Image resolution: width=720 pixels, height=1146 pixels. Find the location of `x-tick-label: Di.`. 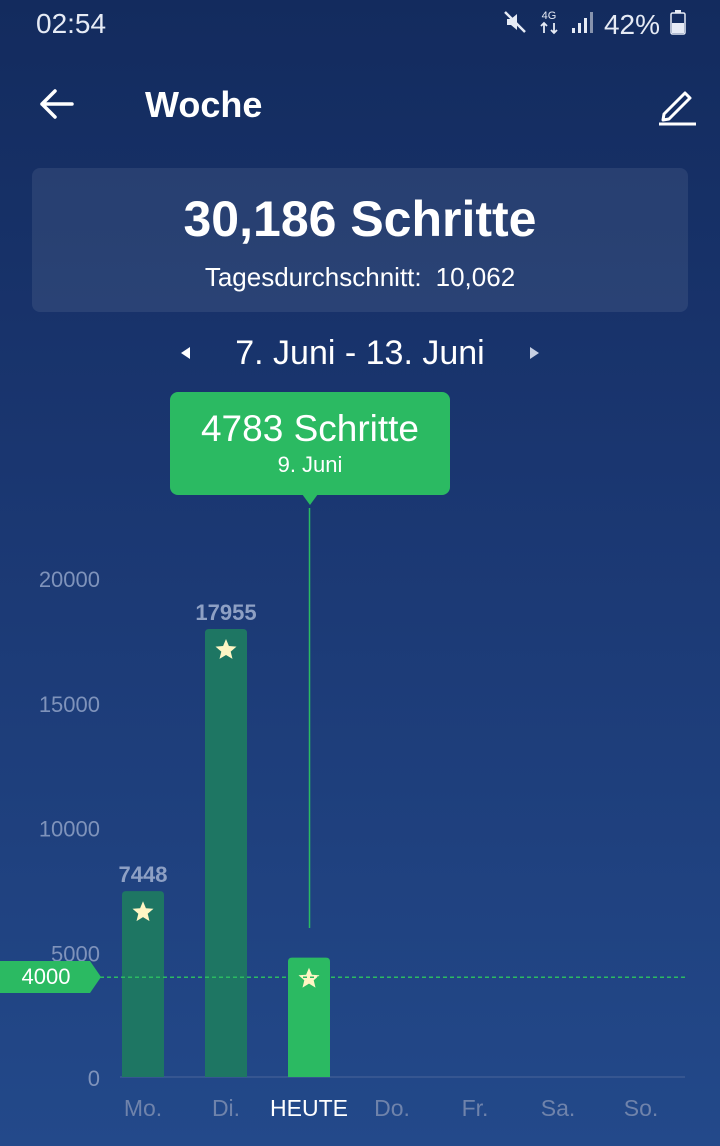

x-tick-label: Di. is located at coordinates (226, 1108).